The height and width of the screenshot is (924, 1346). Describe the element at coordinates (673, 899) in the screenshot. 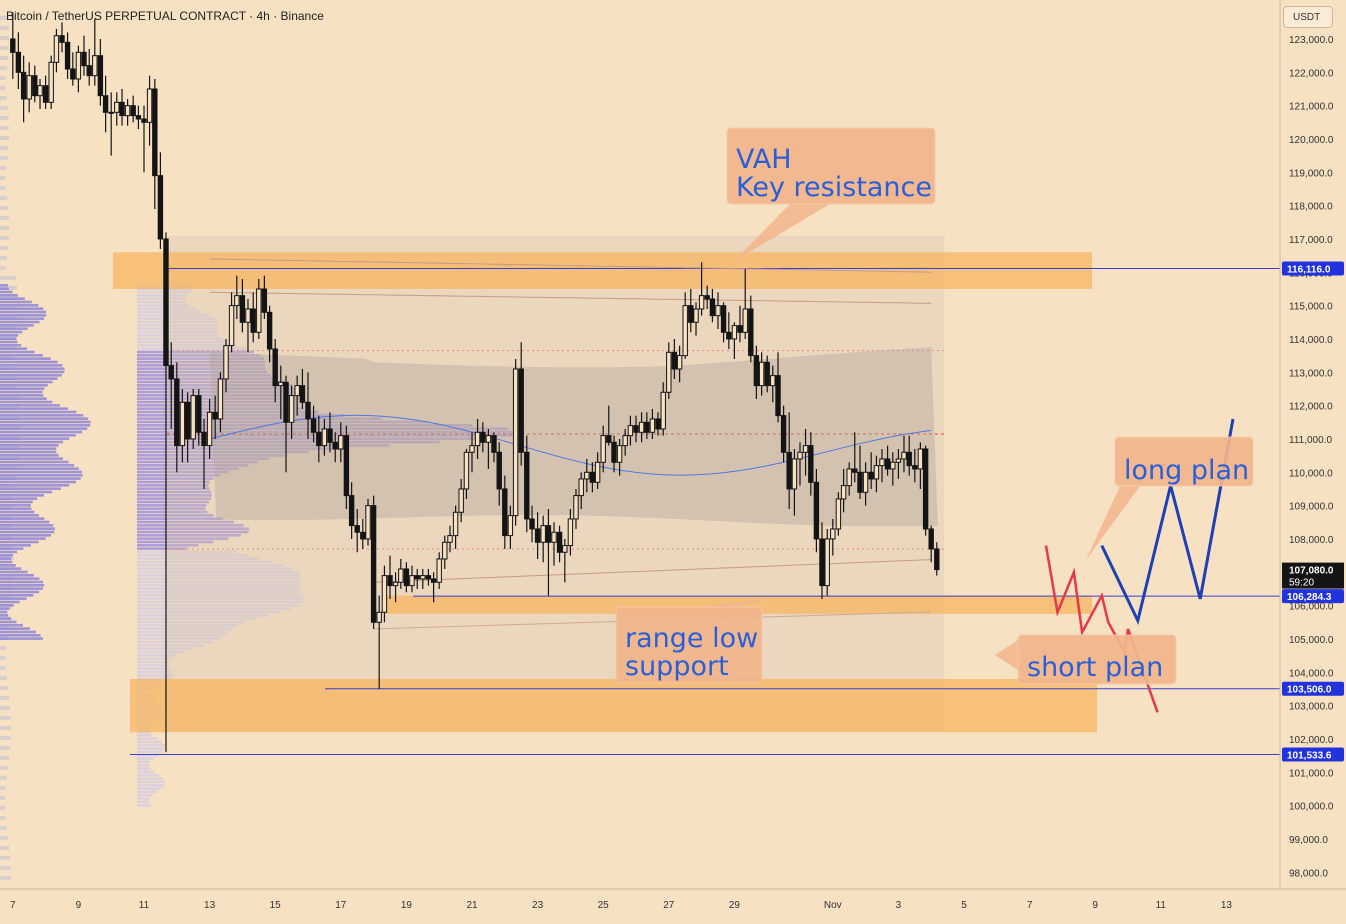

I see `time-axis: 7 9 11 13 15 17 19 21 23 25 27 29 Nov 3 5 7 9 11 13` at that location.